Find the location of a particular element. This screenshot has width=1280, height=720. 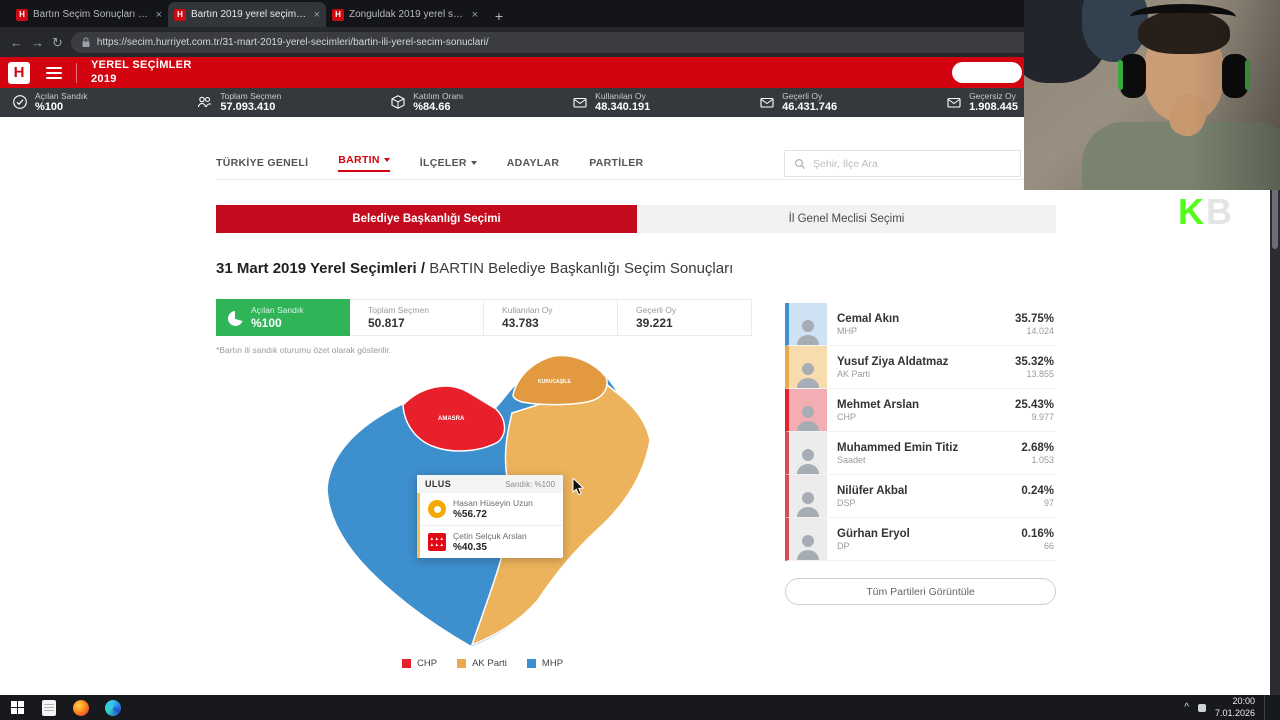

system-tray: ^ 20:00 7.01.2026 is located at coordinates (1230, 707).